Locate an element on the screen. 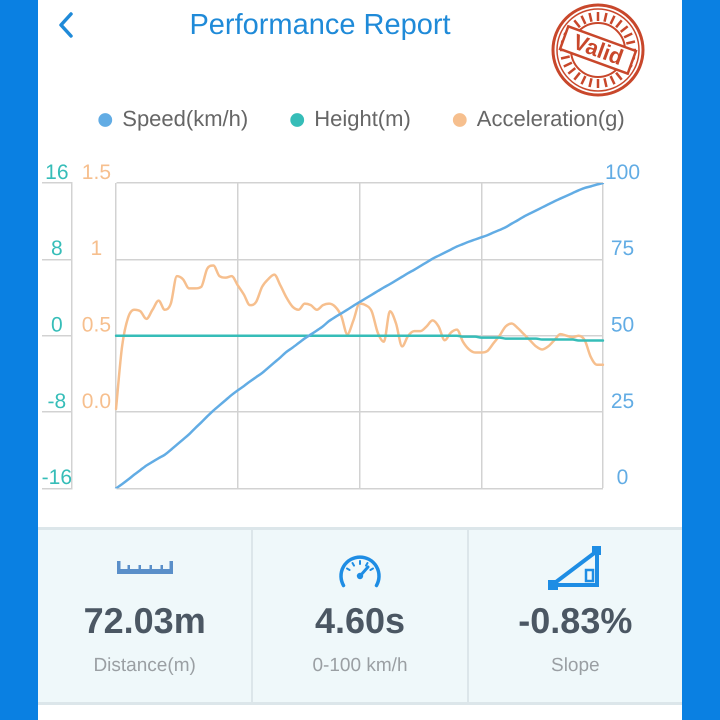 This screenshot has height=720, width=720. y2-tick-label: 0 is located at coordinates (622, 478).